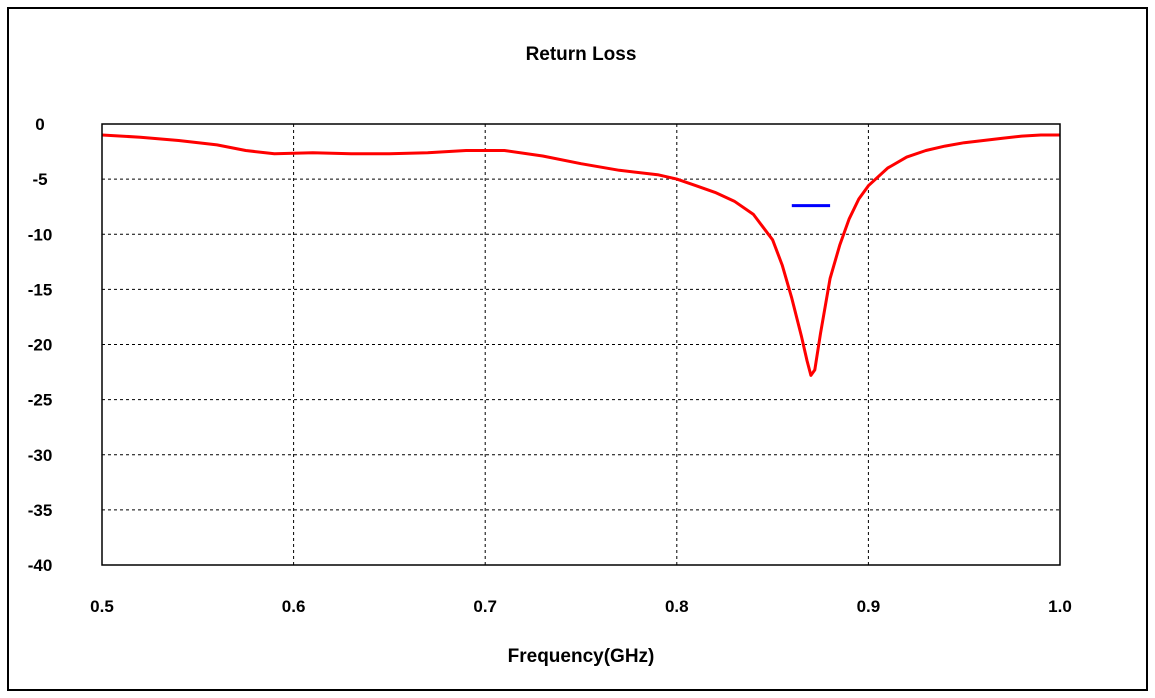 The height and width of the screenshot is (698, 1155). What do you see at coordinates (677, 606) in the screenshot?
I see `x-tick-label: 0.8` at bounding box center [677, 606].